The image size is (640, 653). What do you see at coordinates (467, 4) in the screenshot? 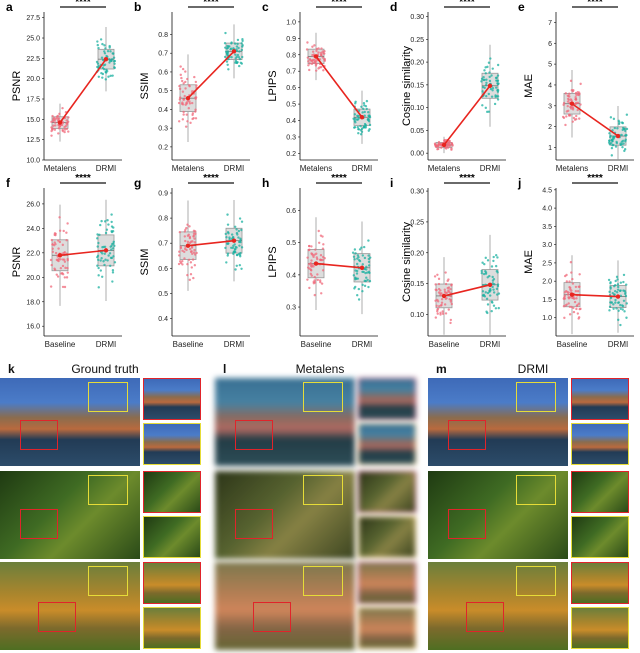
I see `significance-label: ****` at bounding box center [467, 4].